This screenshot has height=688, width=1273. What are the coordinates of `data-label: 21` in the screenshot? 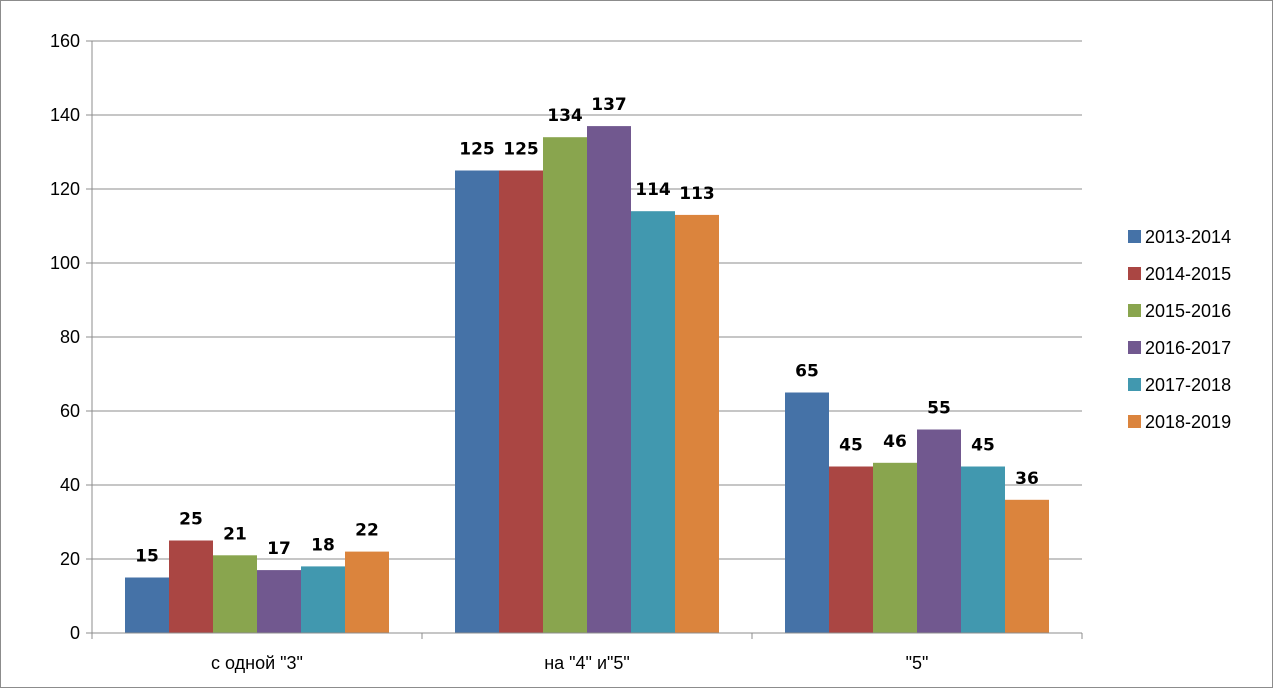 It's located at (235, 534).